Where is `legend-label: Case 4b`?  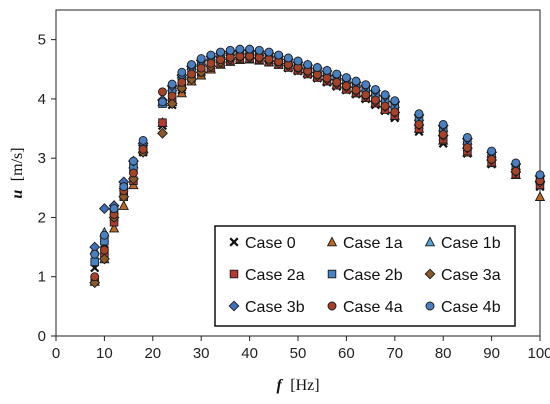 legend-label: Case 4b is located at coordinates (471, 307).